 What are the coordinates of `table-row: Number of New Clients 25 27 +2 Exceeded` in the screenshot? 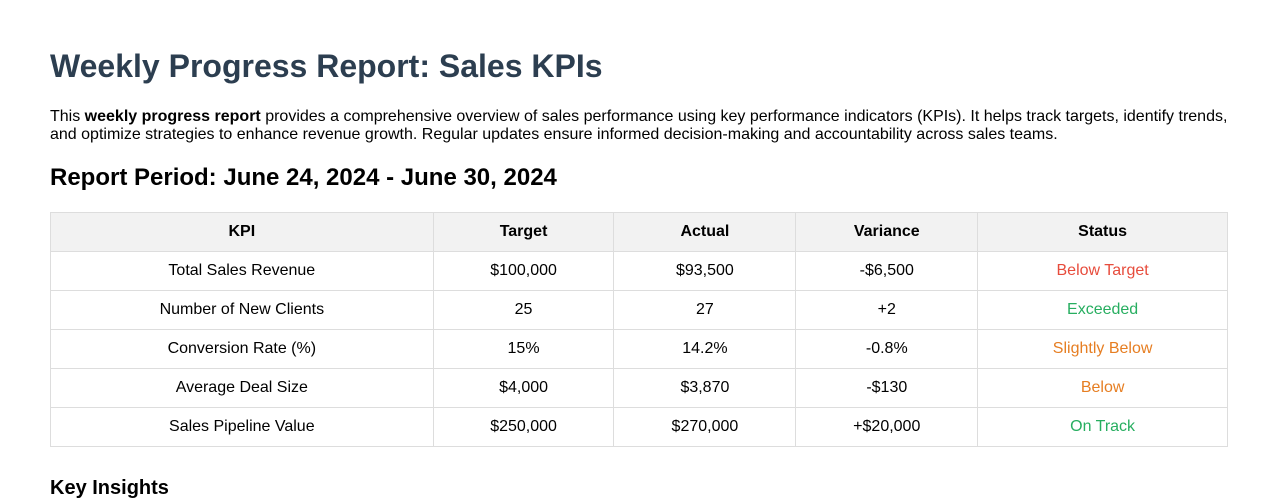 It's located at (639, 310).